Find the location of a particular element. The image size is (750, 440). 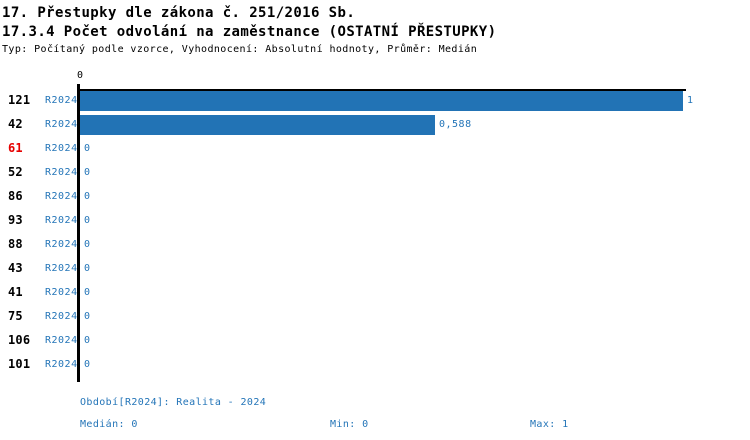

row-category-label: 61 is located at coordinates (15, 148).